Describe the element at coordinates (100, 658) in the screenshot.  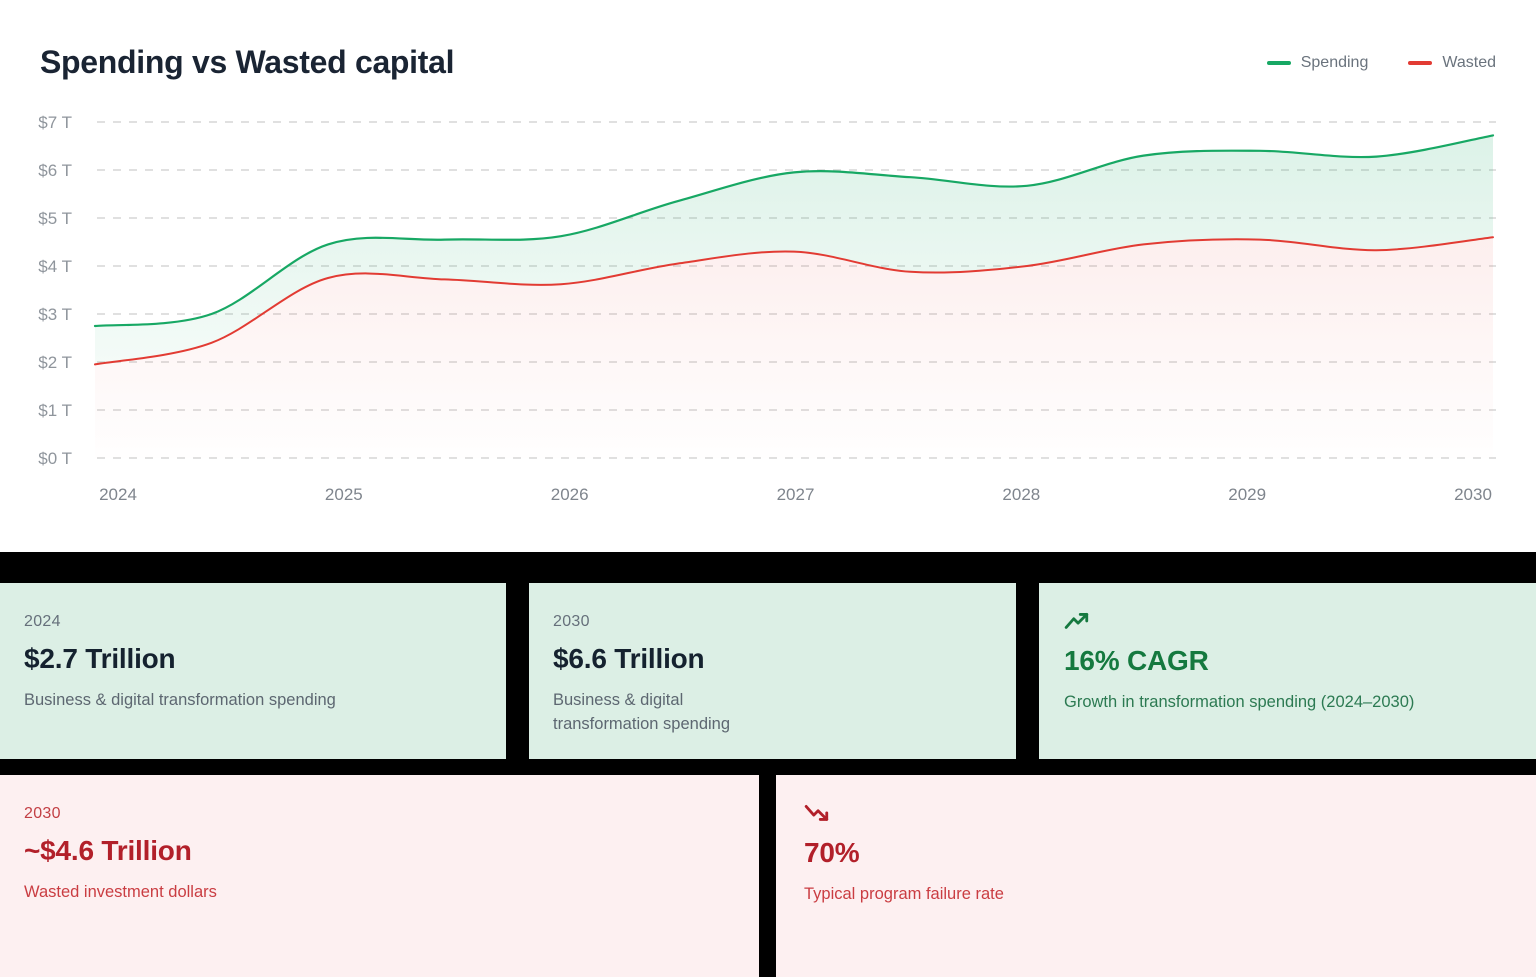
I see `stat-card-value: $2.7 Trillion` at that location.